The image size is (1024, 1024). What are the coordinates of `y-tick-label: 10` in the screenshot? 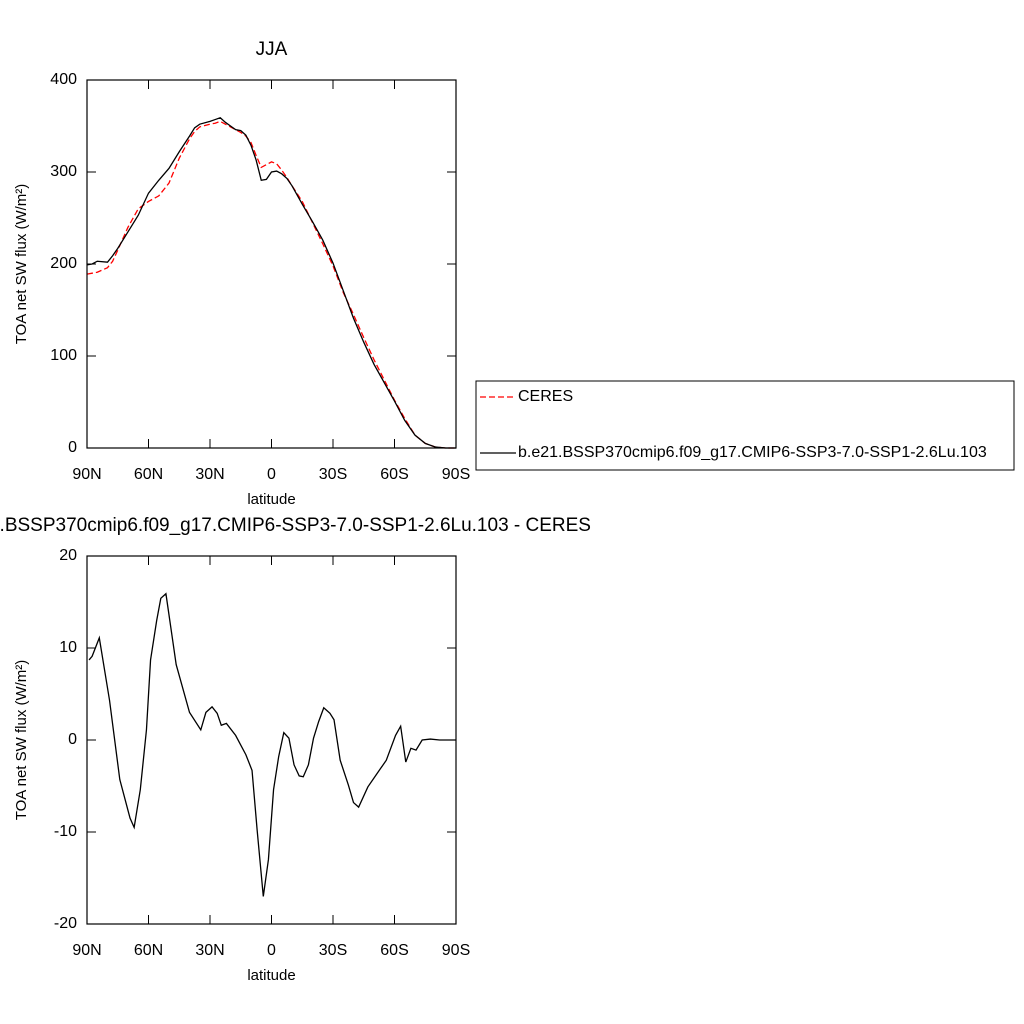 It's located at (68, 647).